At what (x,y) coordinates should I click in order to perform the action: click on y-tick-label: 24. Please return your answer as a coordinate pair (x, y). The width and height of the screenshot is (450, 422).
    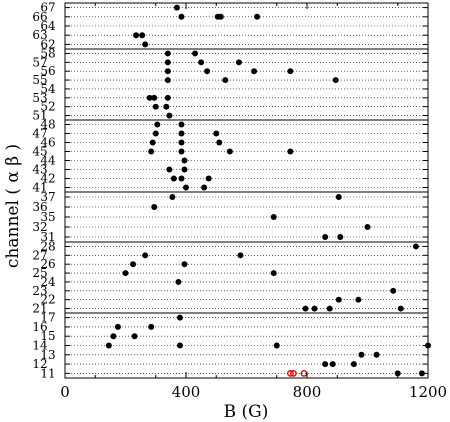
    Looking at the image, I should click on (48, 282).